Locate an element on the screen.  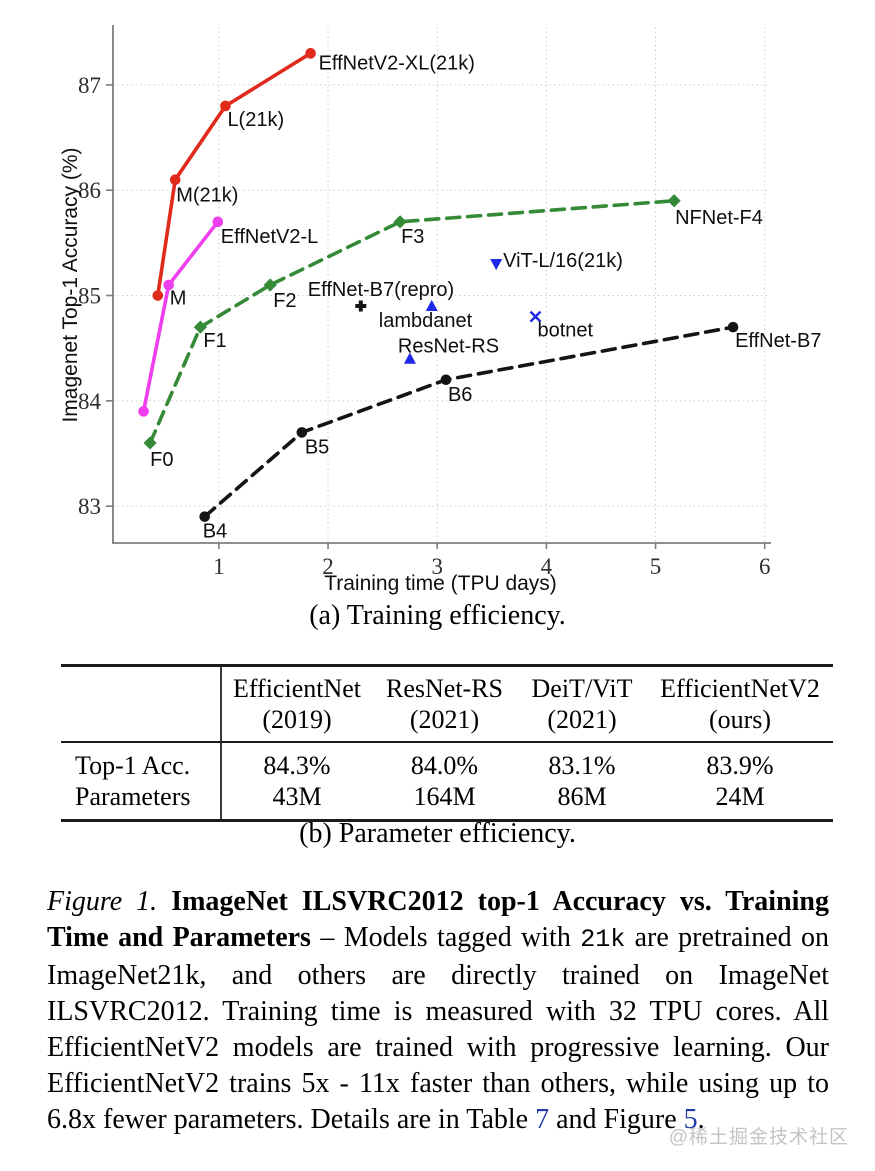
x-tick-label: 2 is located at coordinates (328, 566).